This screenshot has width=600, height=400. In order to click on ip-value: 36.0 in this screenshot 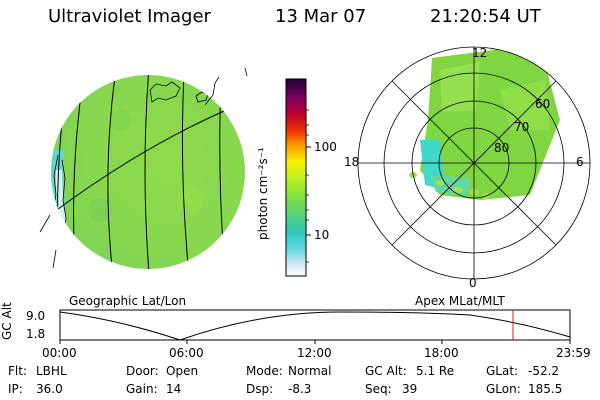, I will do `click(49, 389)`.